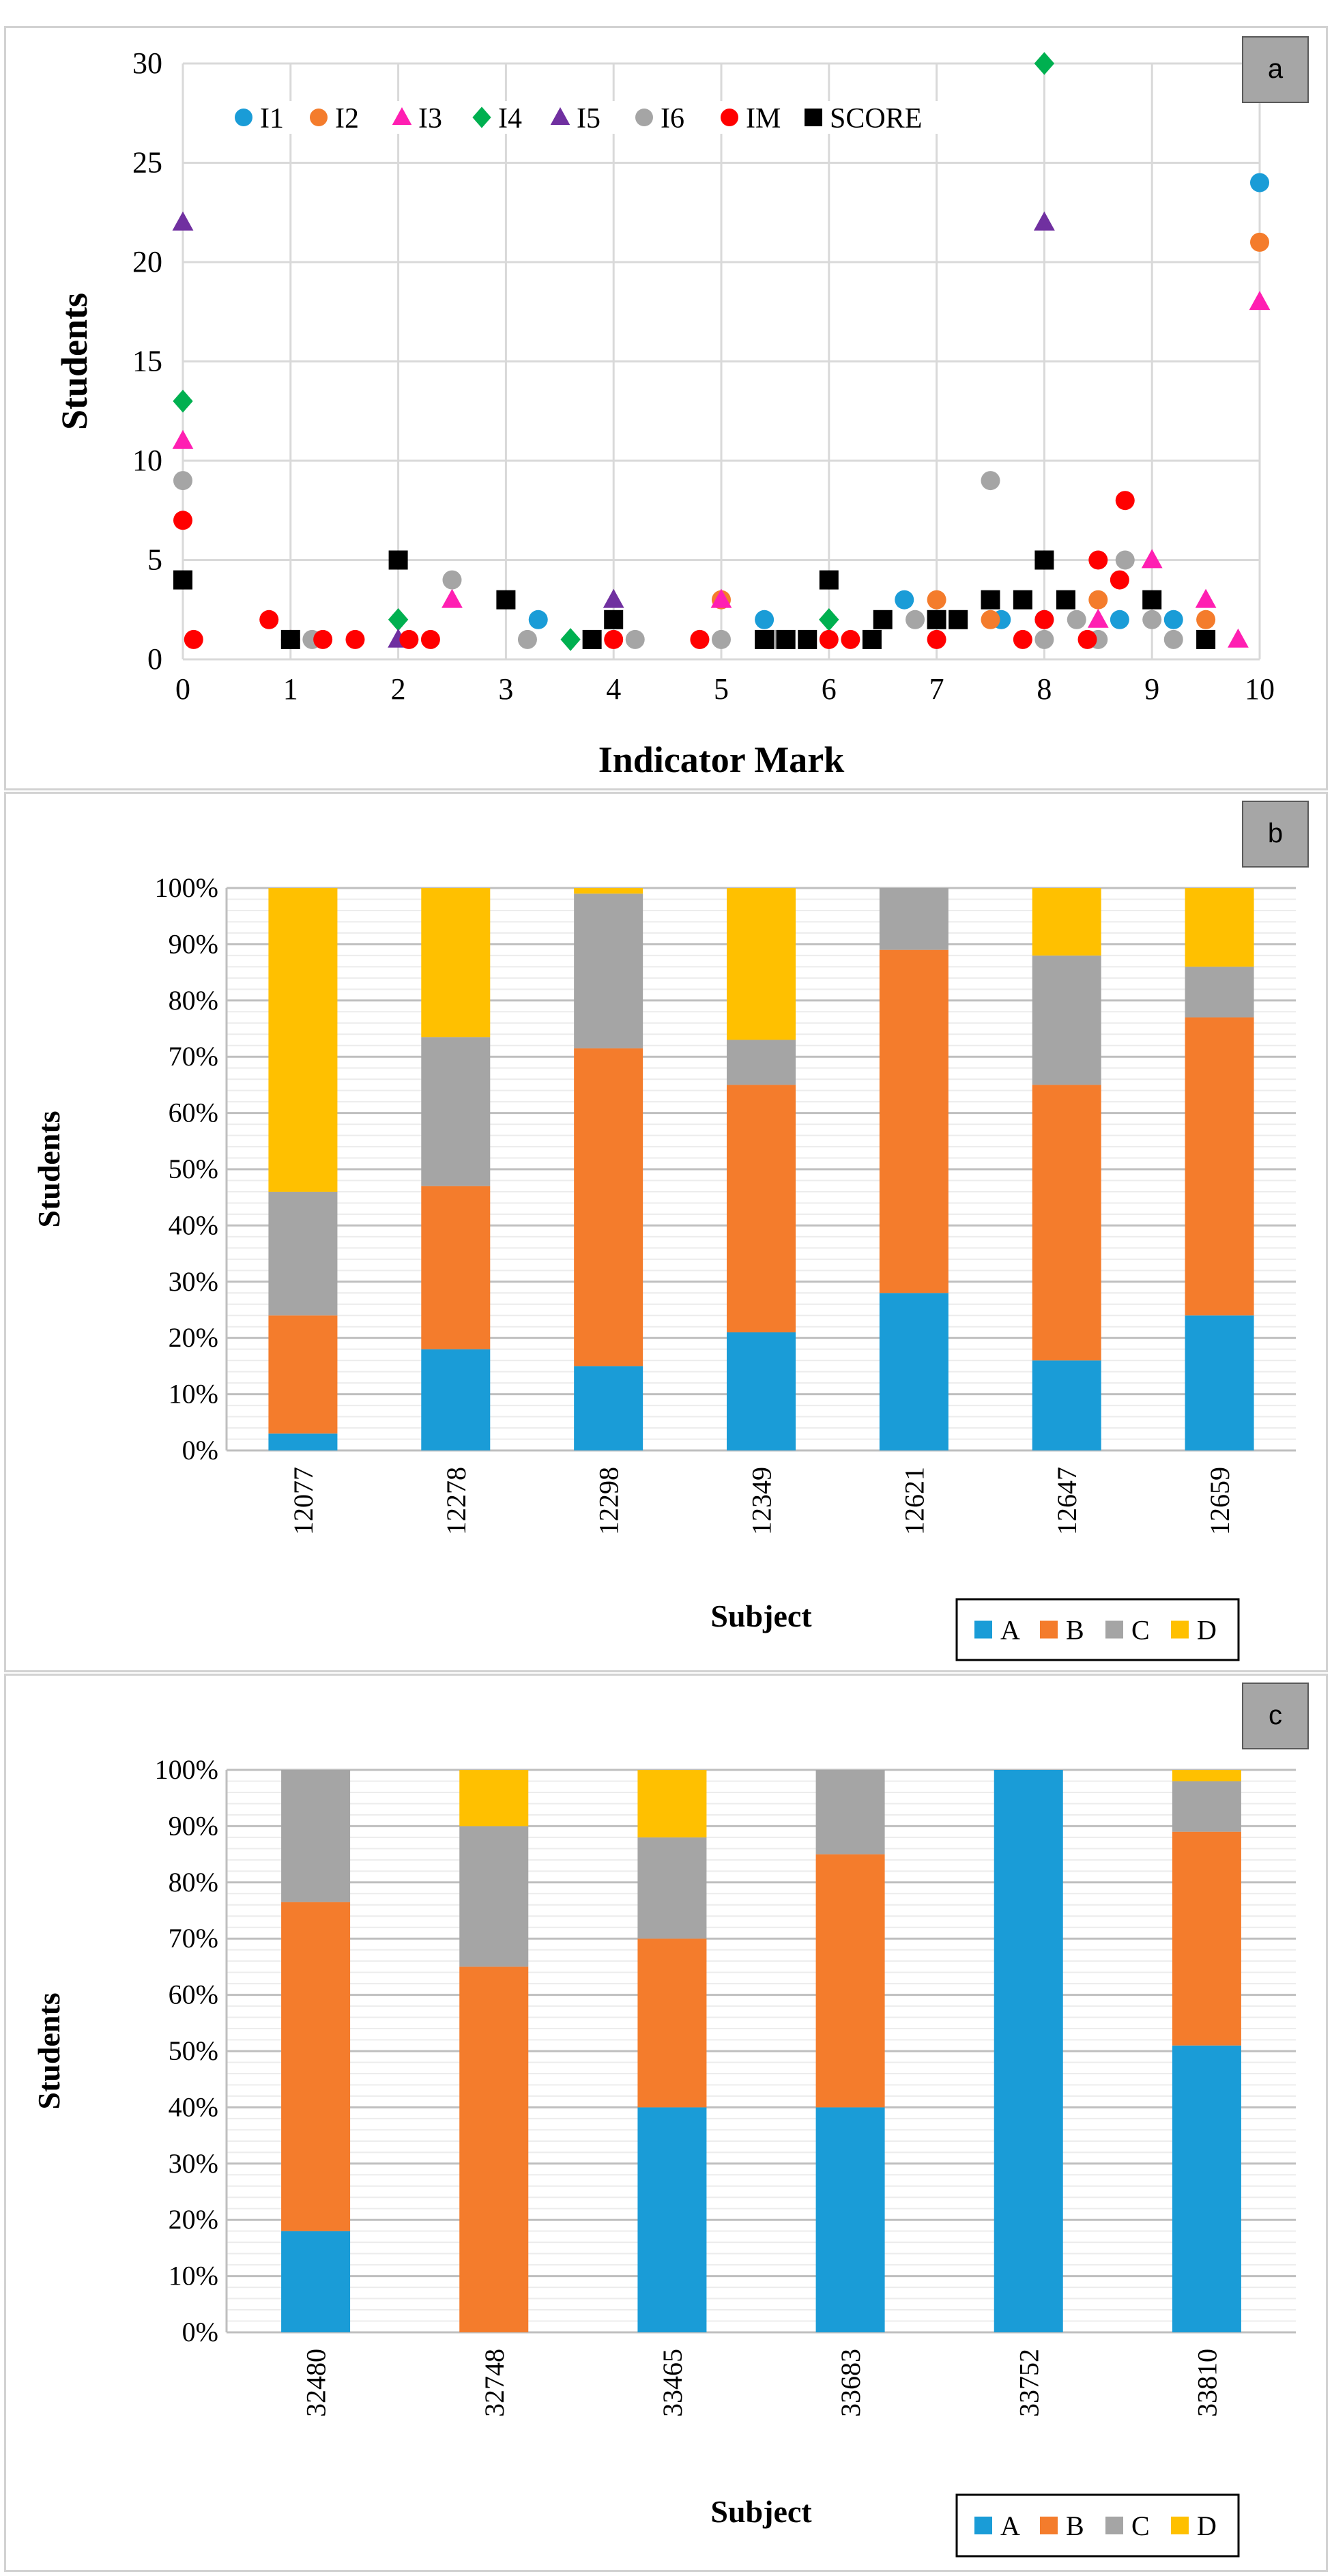 The image size is (1332, 2576). I want to click on y-tick-label: 40%, so click(193, 1225).